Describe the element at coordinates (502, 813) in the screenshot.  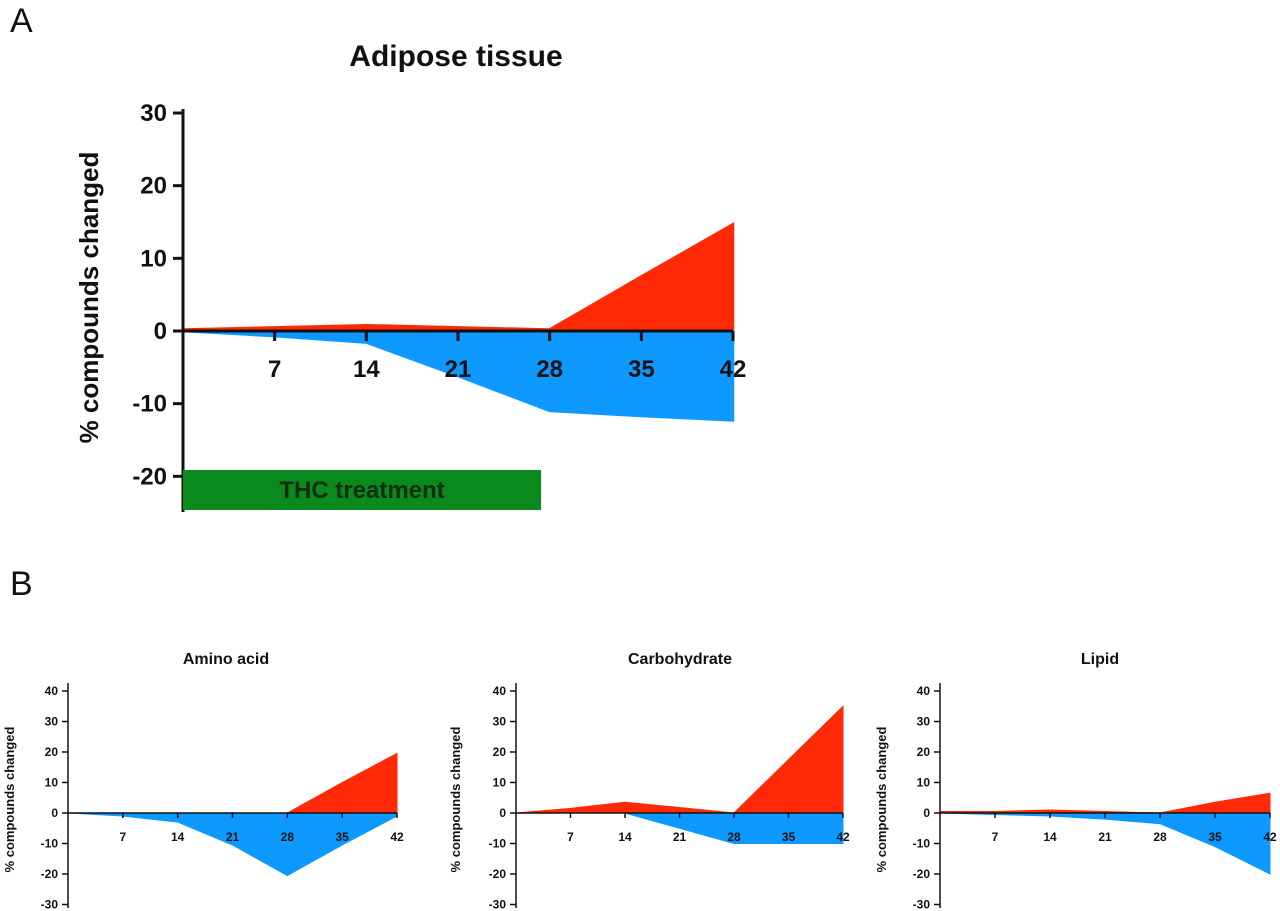
I see `carbohydrate-y-tick-label: 0` at that location.